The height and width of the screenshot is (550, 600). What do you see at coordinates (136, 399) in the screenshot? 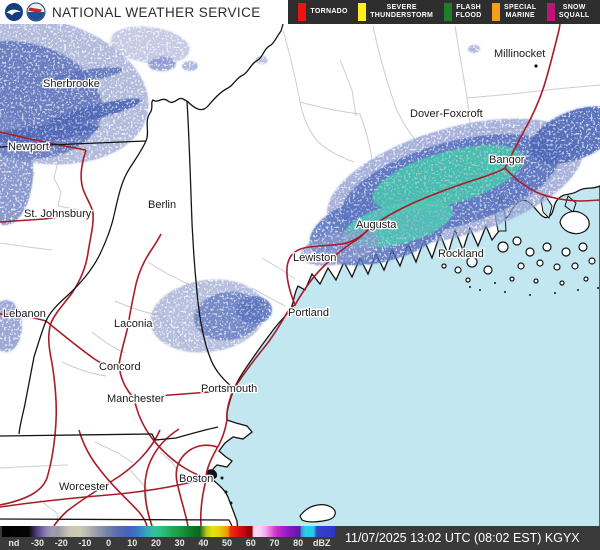
I see `city-label-manchester: Manchester` at bounding box center [136, 399].